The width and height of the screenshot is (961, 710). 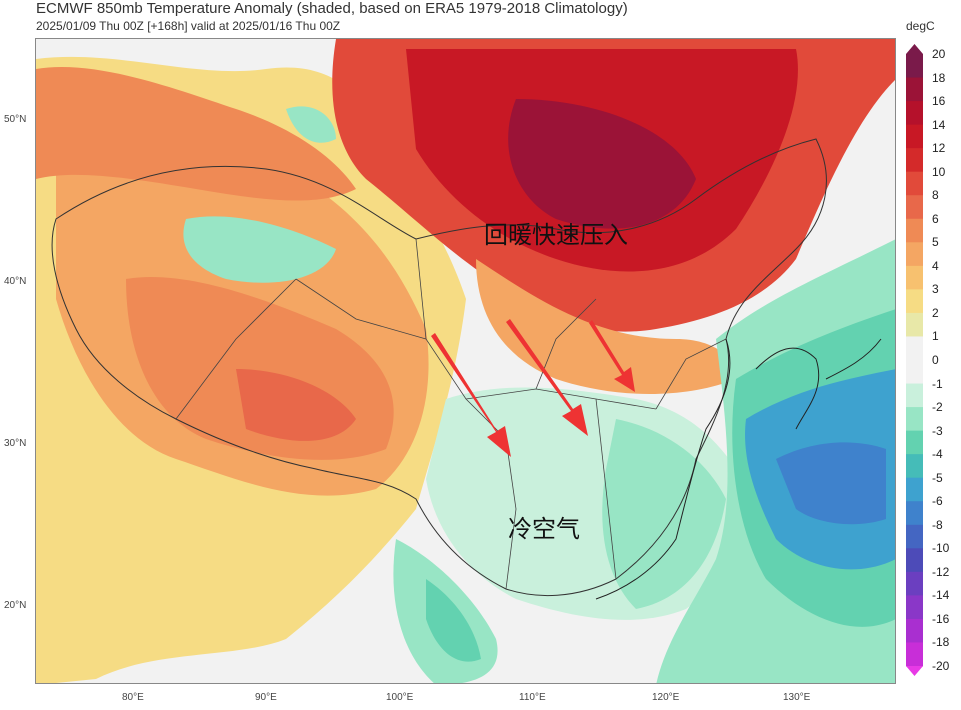 What do you see at coordinates (941, 548) in the screenshot?
I see `colorbar-label: -10` at bounding box center [941, 548].